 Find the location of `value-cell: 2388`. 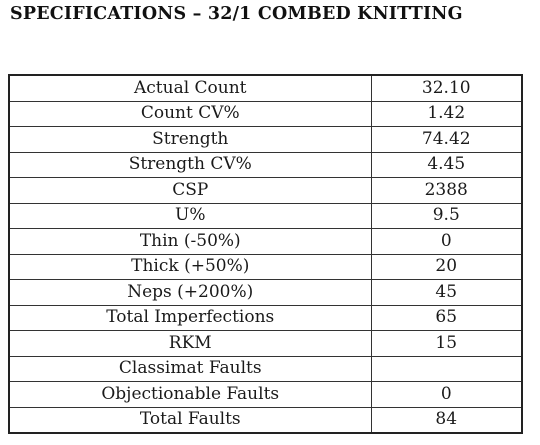

value-cell: 2388 is located at coordinates (446, 190).